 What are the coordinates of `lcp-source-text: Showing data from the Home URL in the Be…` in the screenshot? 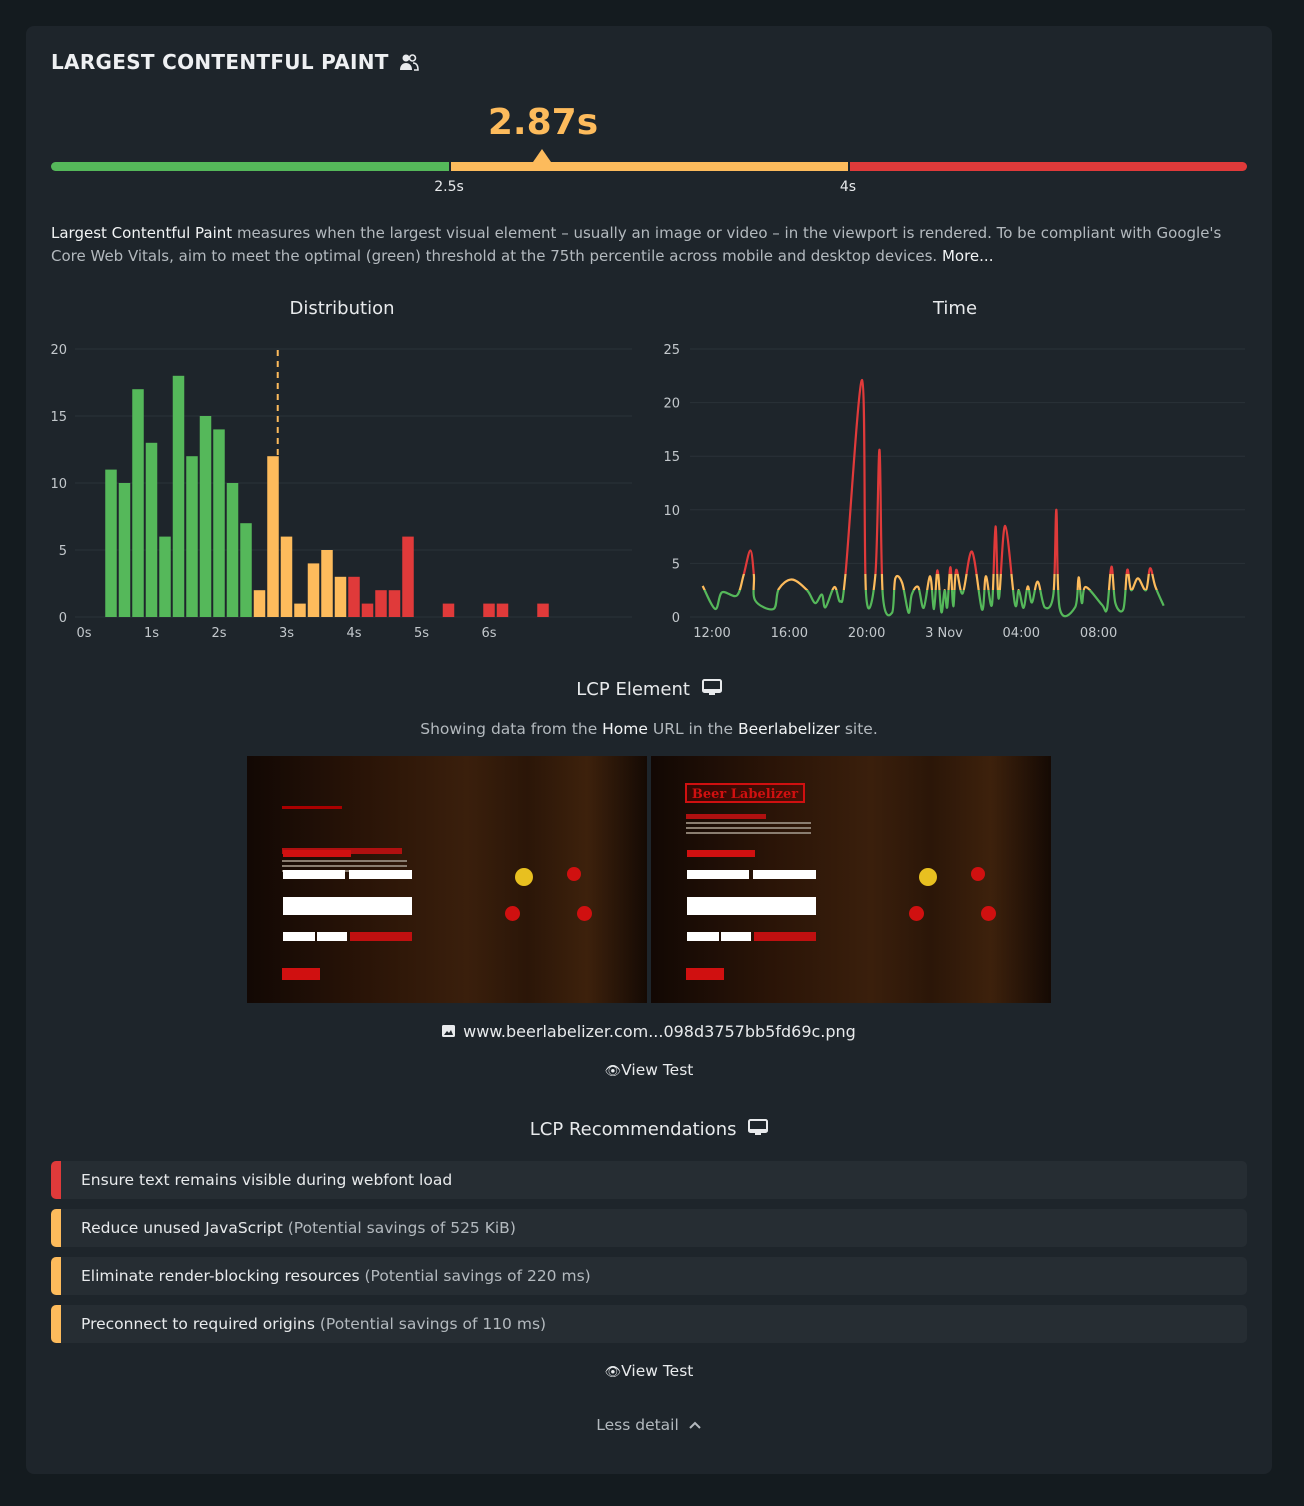 It's located at (649, 729).